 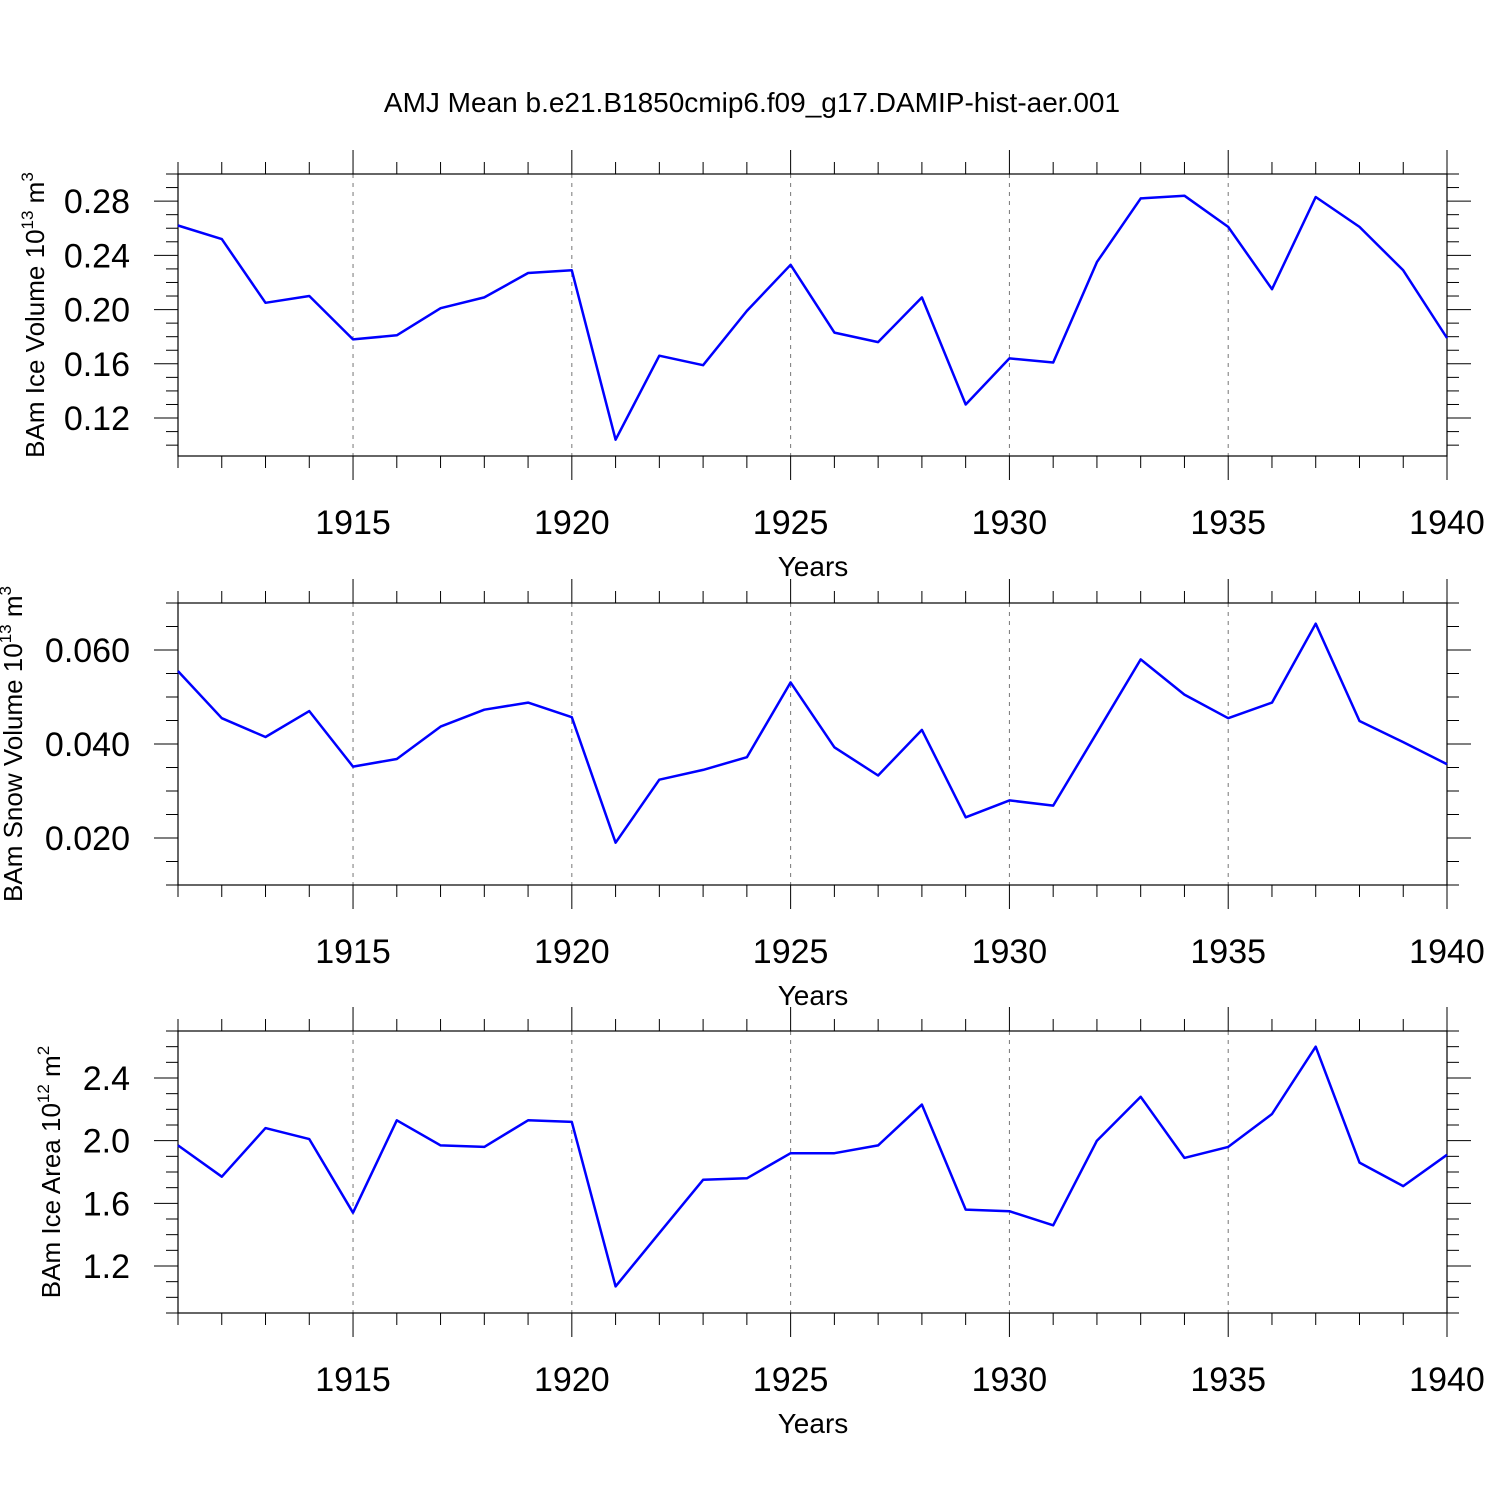 I want to click on y-axis-label-superscript: 2, so click(x=43, y=1050).